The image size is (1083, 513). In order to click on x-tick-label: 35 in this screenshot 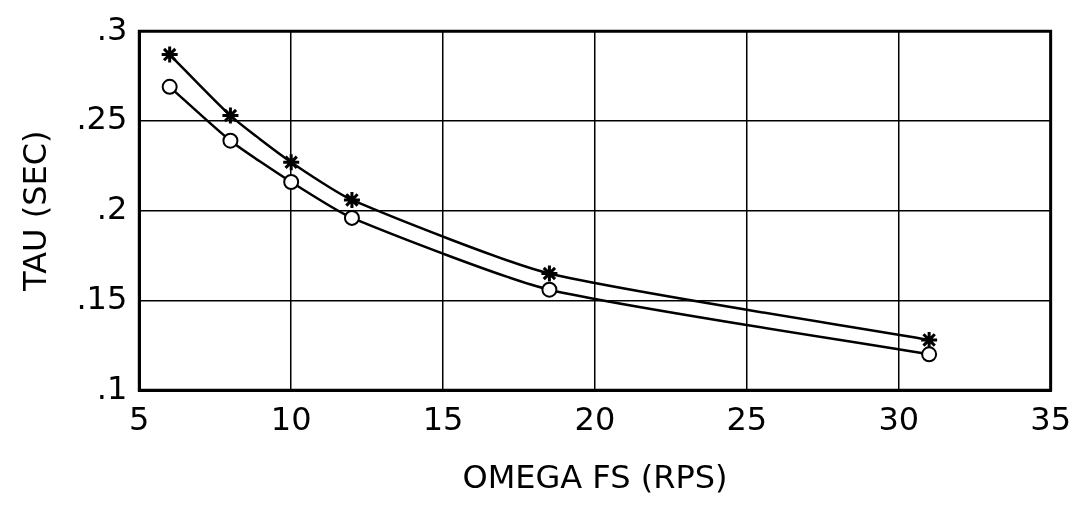, I will do `click(1050, 418)`.